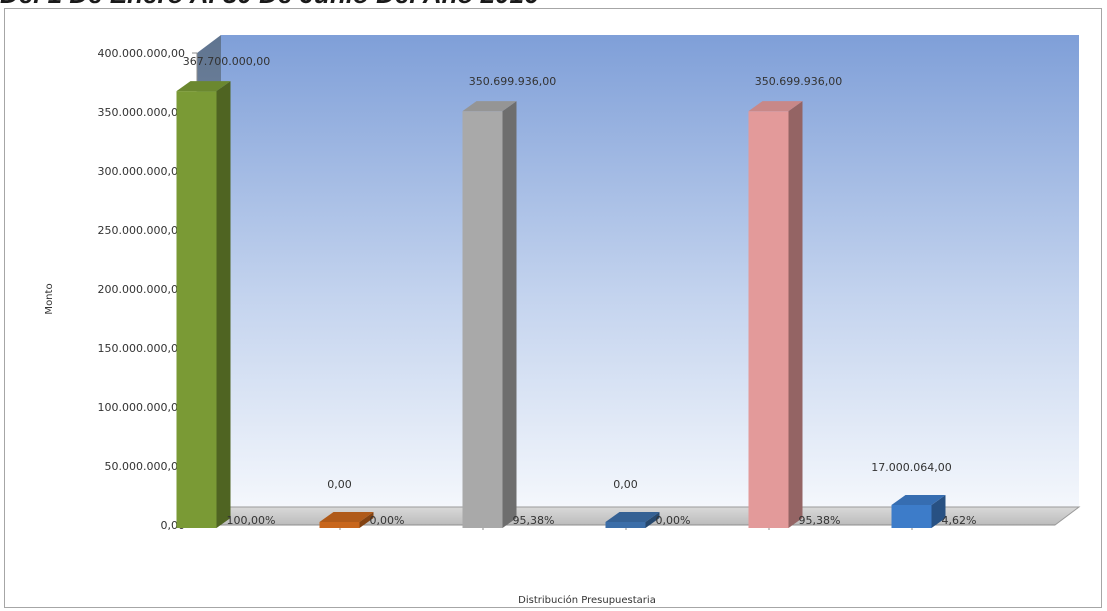 The width and height of the screenshot is (1107, 611). What do you see at coordinates (141, 53) in the screenshot?
I see `y-tick-label: 400.000.000,00` at bounding box center [141, 53].